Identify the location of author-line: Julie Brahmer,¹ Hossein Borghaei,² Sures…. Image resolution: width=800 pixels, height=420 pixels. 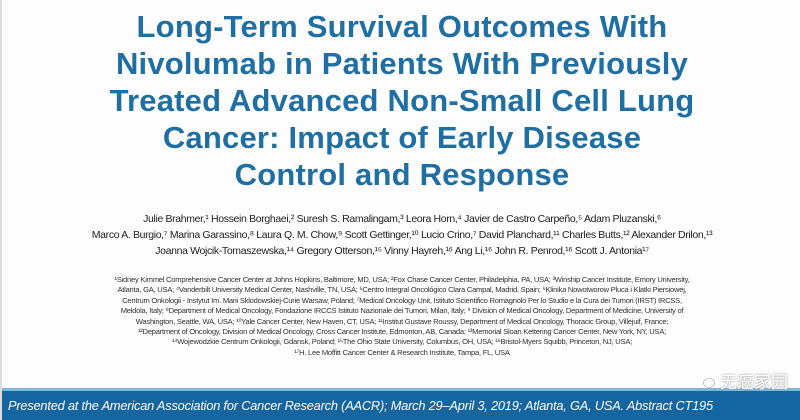
(402, 219).